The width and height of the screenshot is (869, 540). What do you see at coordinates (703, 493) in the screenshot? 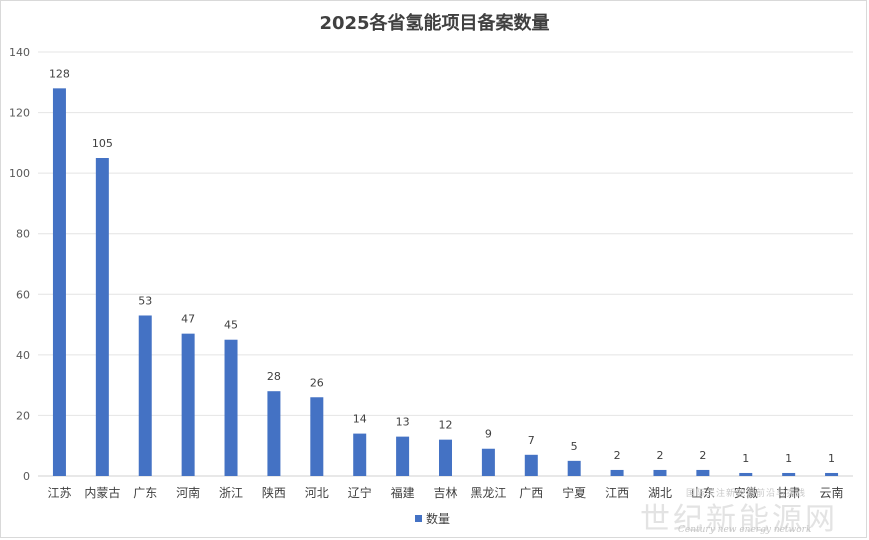
I see `category-label: 山东` at bounding box center [703, 493].